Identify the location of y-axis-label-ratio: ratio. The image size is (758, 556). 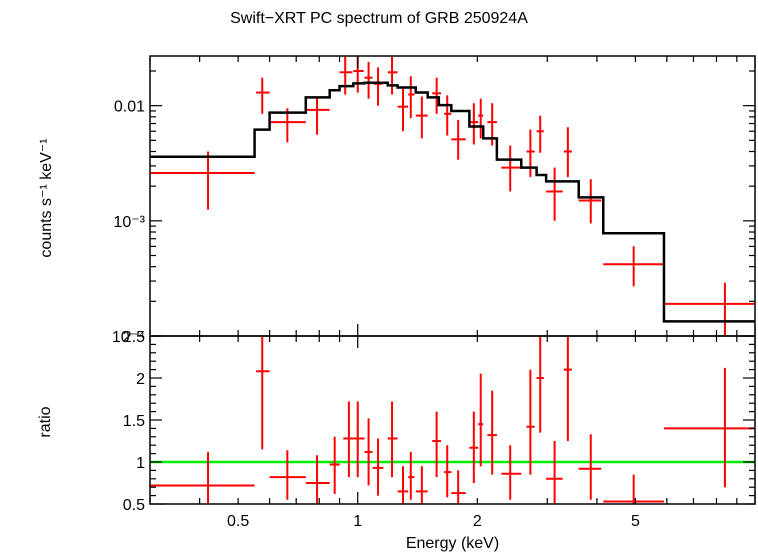
(45, 422).